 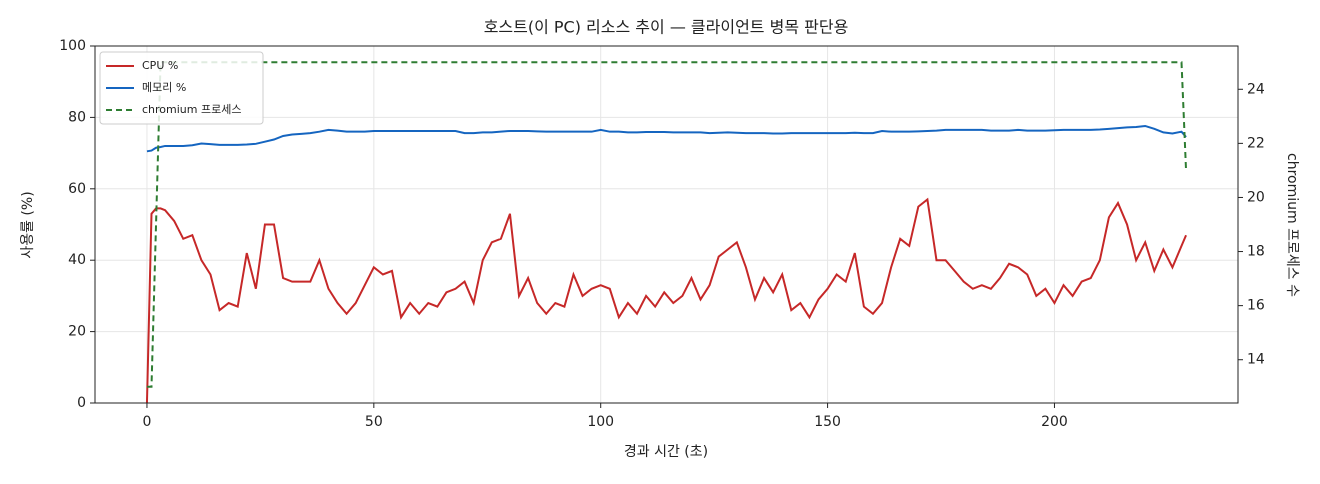 I want to click on data-line, so click(x=666, y=138).